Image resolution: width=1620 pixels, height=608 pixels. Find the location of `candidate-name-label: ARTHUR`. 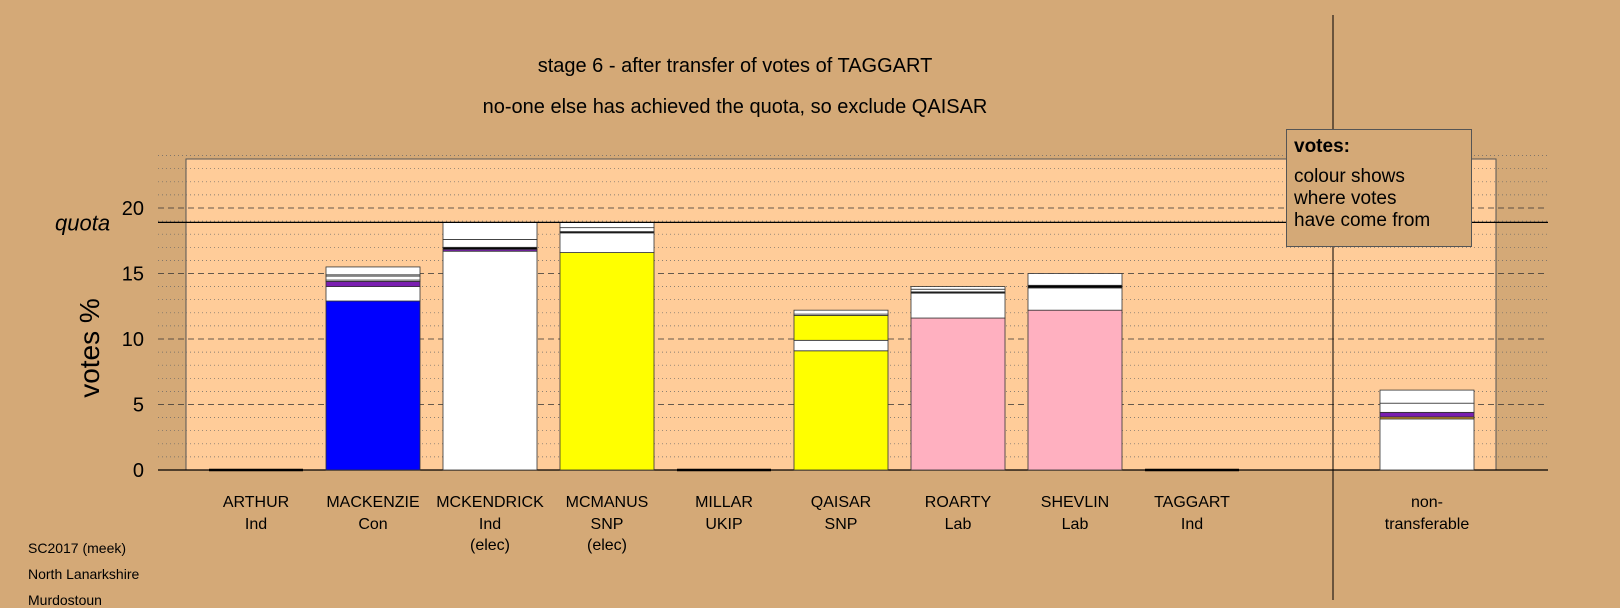

candidate-name-label: ARTHUR is located at coordinates (256, 502).